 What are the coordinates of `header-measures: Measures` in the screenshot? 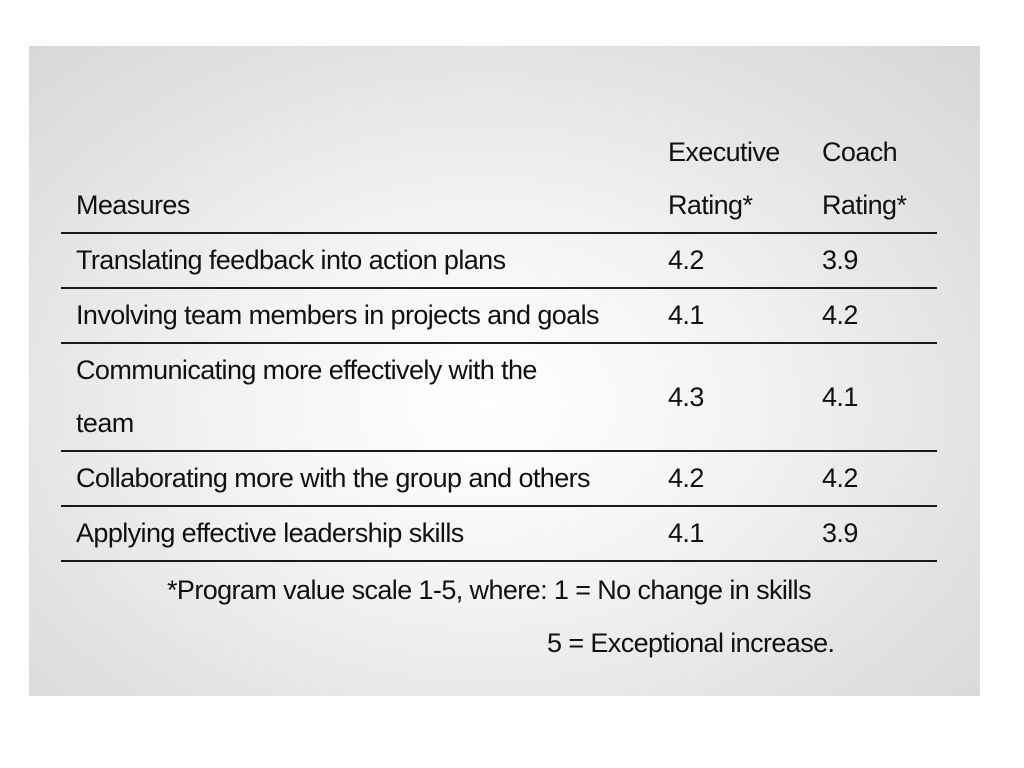 It's located at (357, 180).